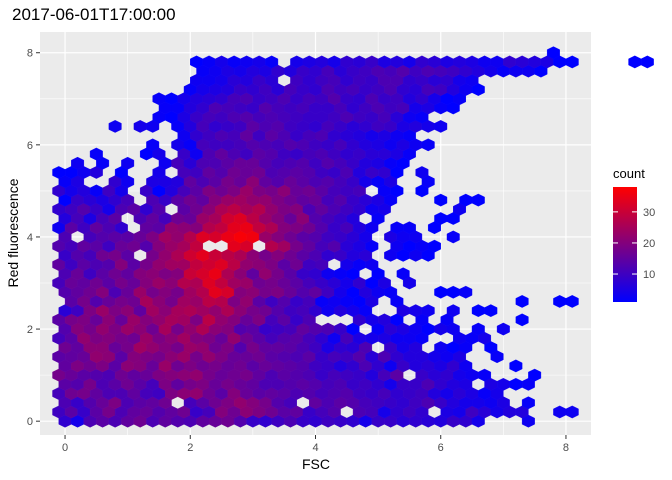  Describe the element at coordinates (649, 275) in the screenshot. I see `legend-tick-label: 10` at that location.